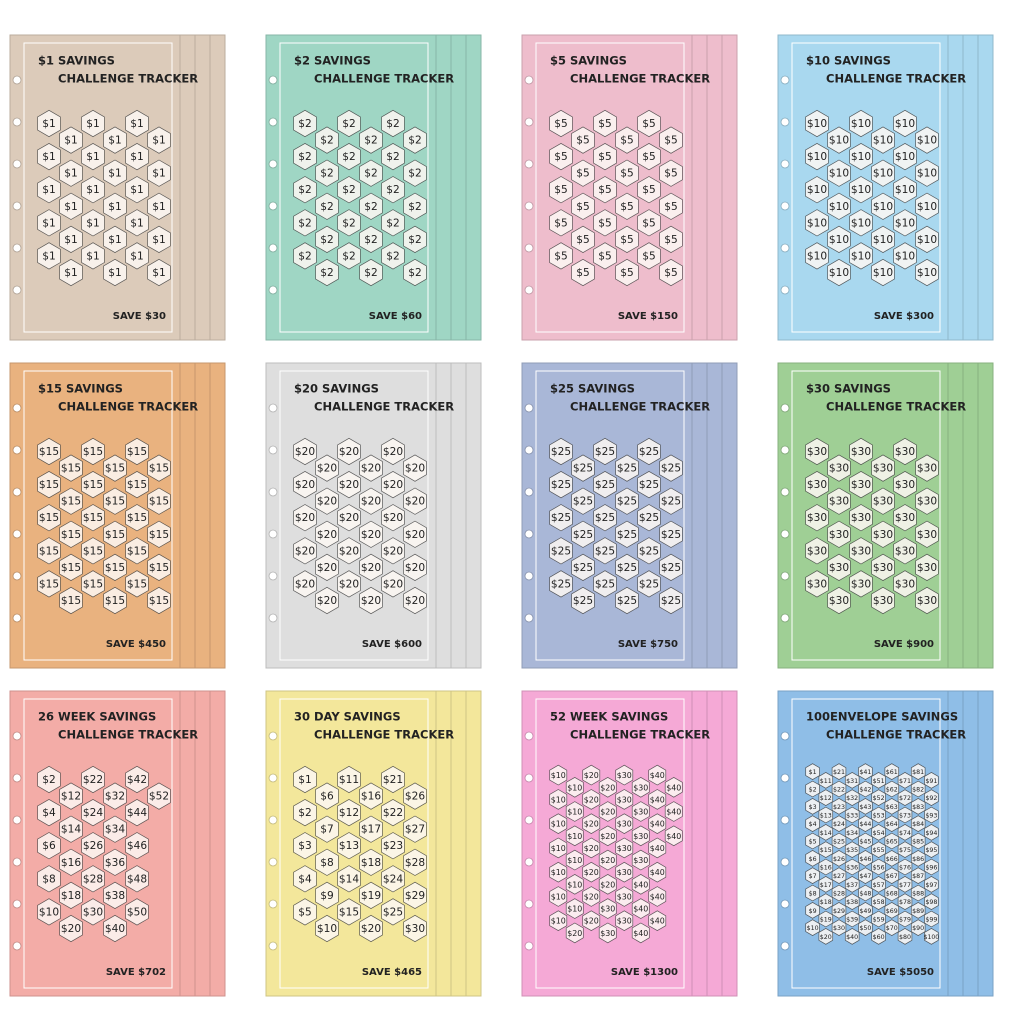  What do you see at coordinates (931, 798) in the screenshot?
I see `cell-label: $92` at bounding box center [931, 798].